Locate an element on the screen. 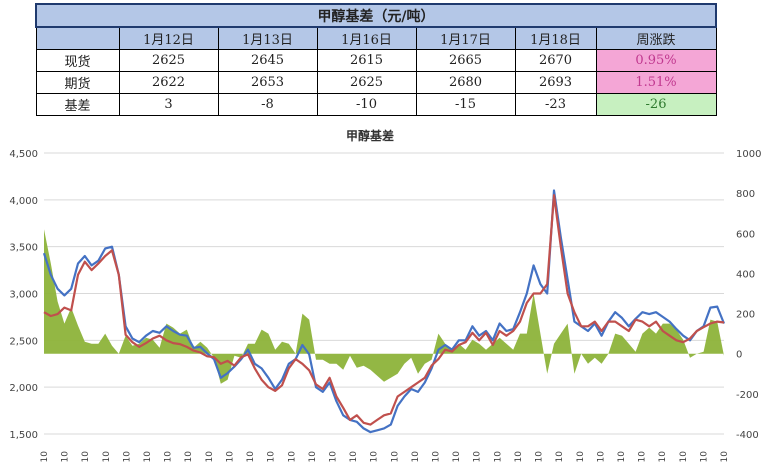 Image resolution: width=763 pixels, height=462 pixels. left-axis: 1,500 2,000 2,500 3,000 3,500 4,000 4,500 is located at coordinates (23, 295).